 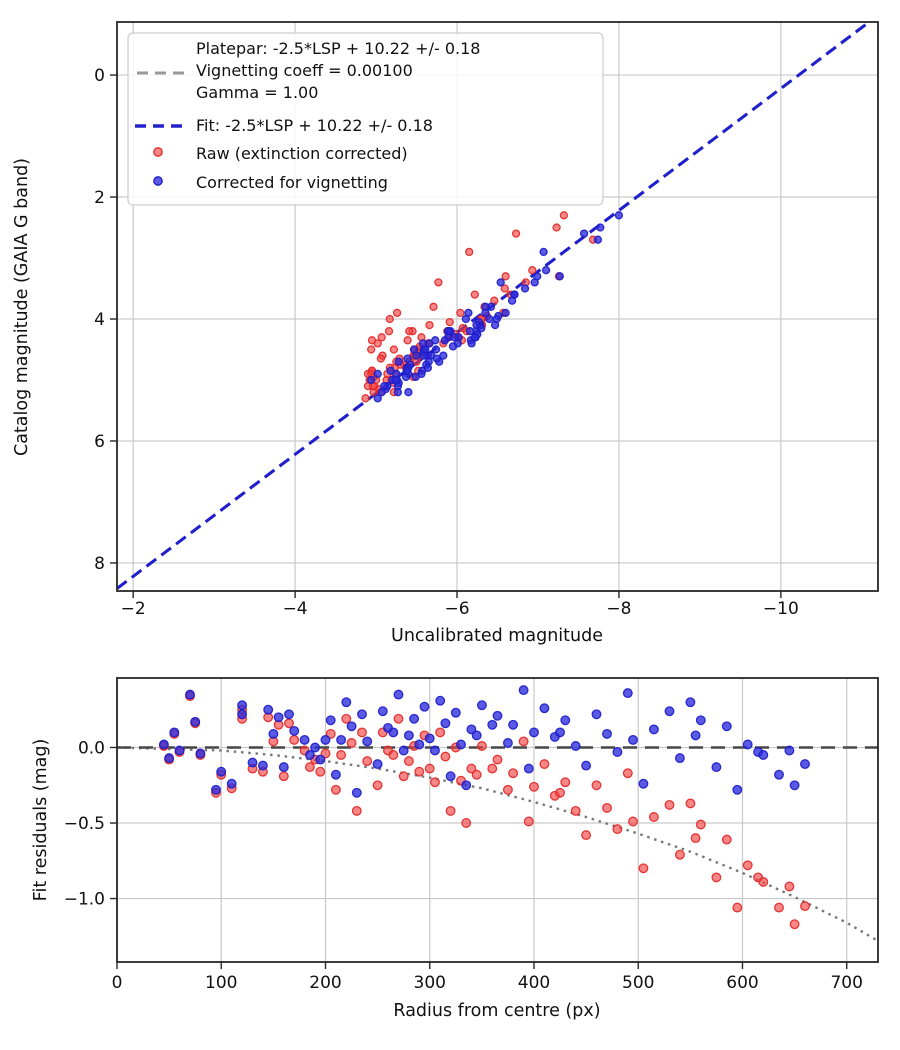 I want to click on legend-platepar-label-line1: Platepar: -2.5*LSP + 10.22 +/- 0.18, so click(x=338, y=48).